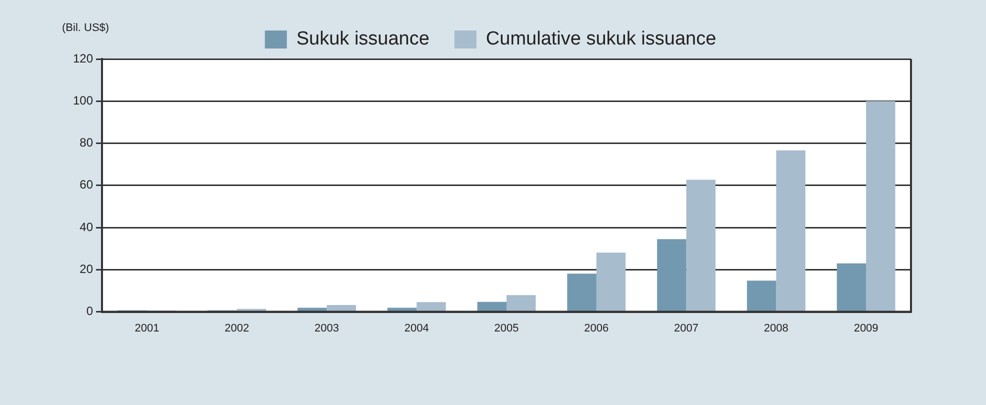 The image size is (986, 405). Describe the element at coordinates (237, 328) in the screenshot. I see `x-tick-label: 2002` at that location.